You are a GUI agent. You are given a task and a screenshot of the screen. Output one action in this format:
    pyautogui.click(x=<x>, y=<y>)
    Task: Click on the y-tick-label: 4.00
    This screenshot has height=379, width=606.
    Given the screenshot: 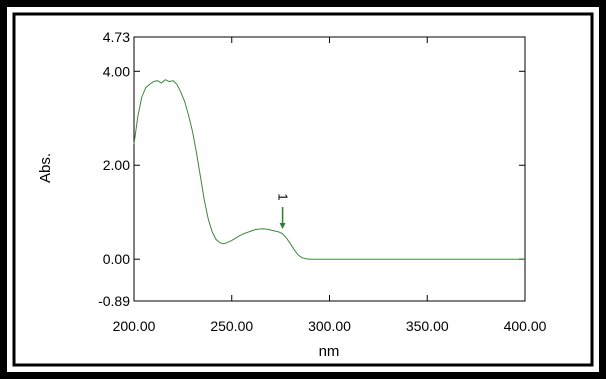 What is the action you would take?
    pyautogui.click(x=116, y=71)
    